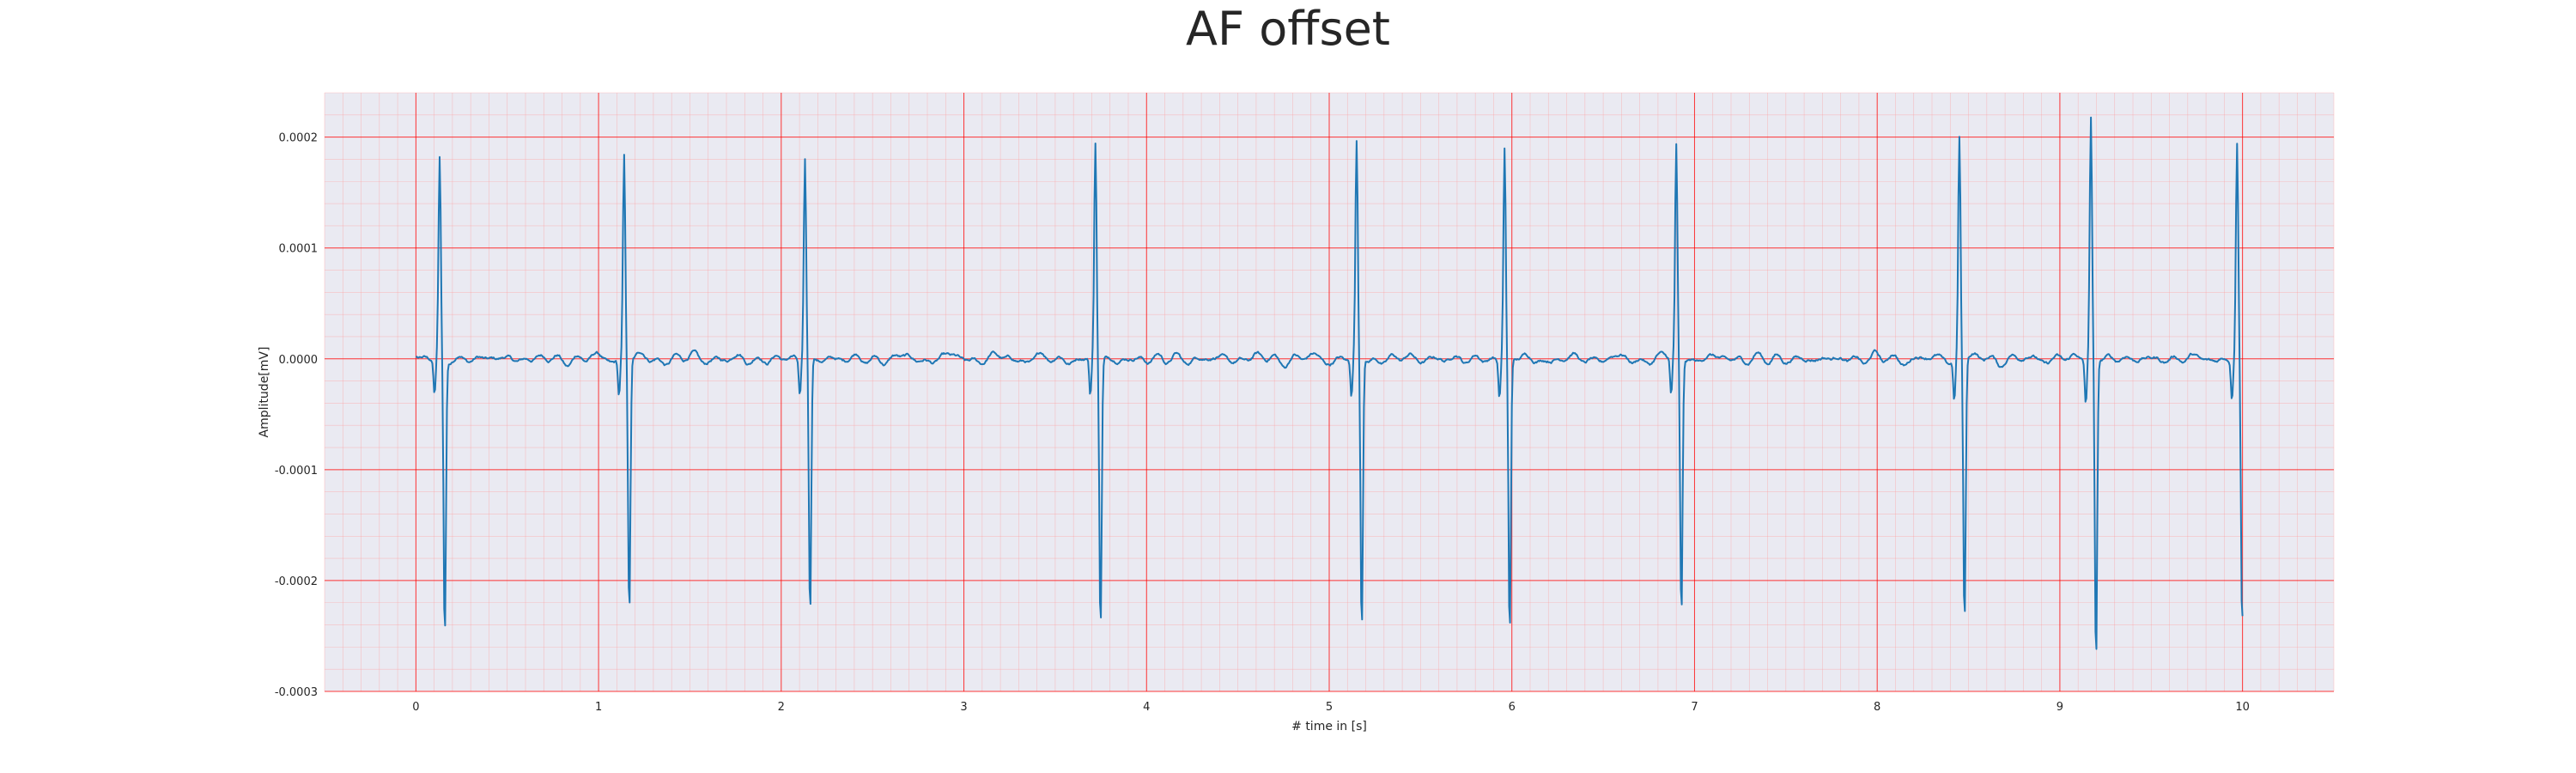  What do you see at coordinates (299, 250) in the screenshot?
I see `y-tick-label: 0.0001` at bounding box center [299, 250].